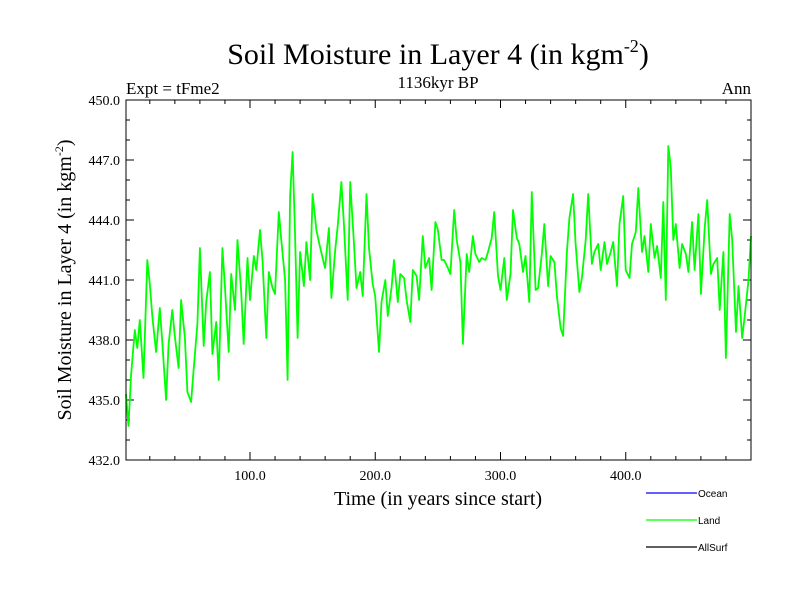  What do you see at coordinates (375, 476) in the screenshot?
I see `x-tick-label: 200.0` at bounding box center [375, 476].